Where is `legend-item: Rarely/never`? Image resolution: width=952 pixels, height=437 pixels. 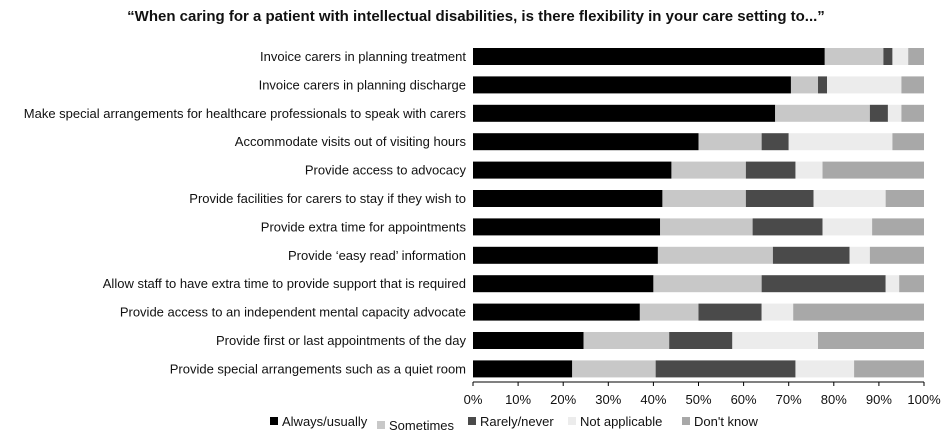 legend-item: Rarely/never is located at coordinates (511, 421).